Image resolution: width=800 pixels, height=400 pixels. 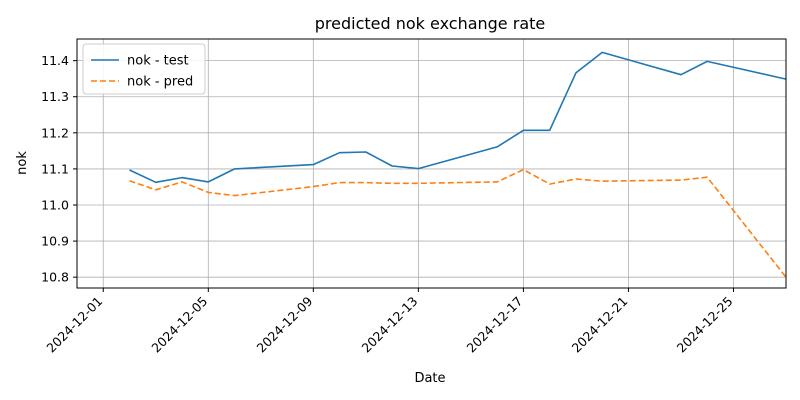 I want to click on y-tick-label: 10.9, so click(x=55, y=241).